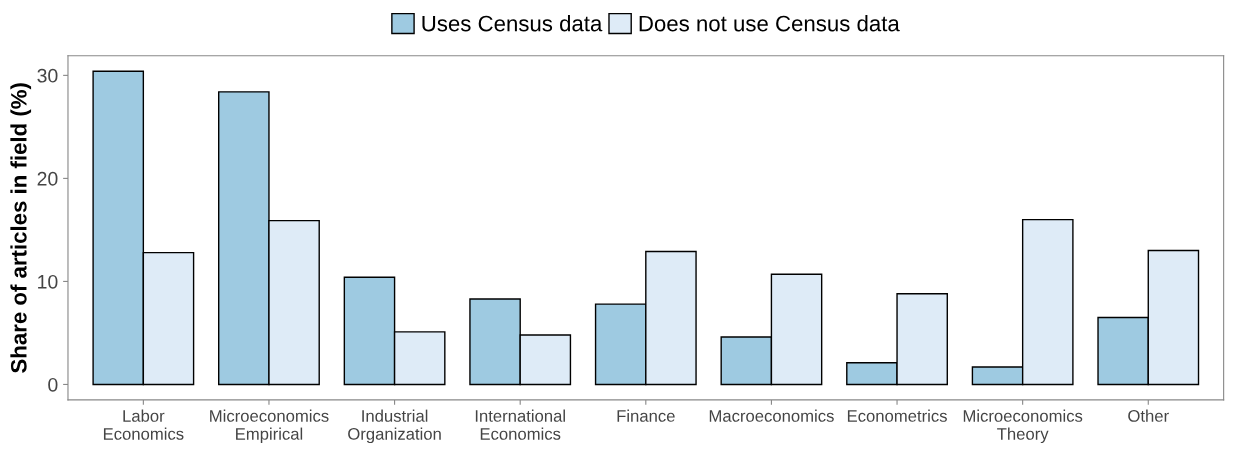 This screenshot has height=465, width=1236. Describe the element at coordinates (1023, 426) in the screenshot. I see `x-tick-label: Microeconomics Theory` at that location.